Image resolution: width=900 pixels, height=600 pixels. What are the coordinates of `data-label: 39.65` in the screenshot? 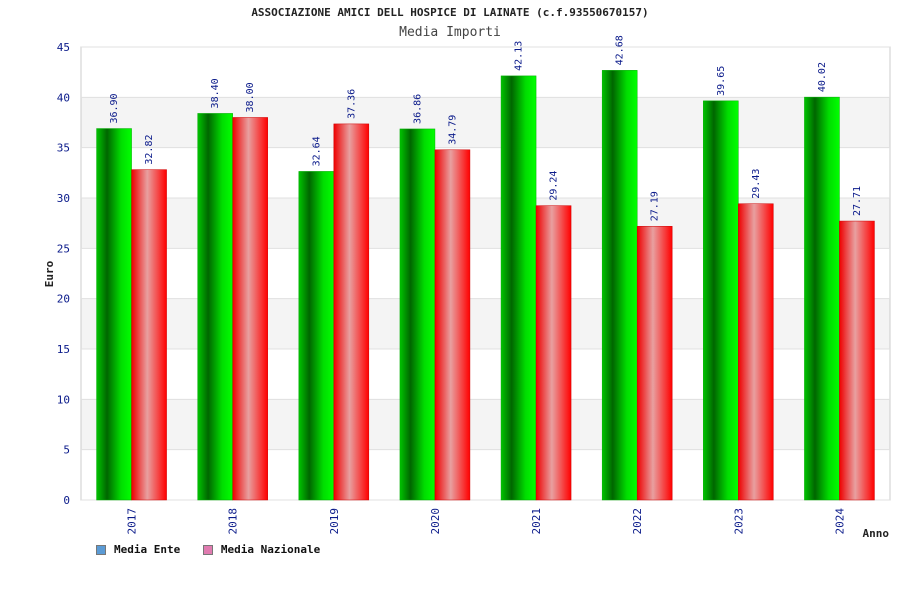 It's located at (721, 81).